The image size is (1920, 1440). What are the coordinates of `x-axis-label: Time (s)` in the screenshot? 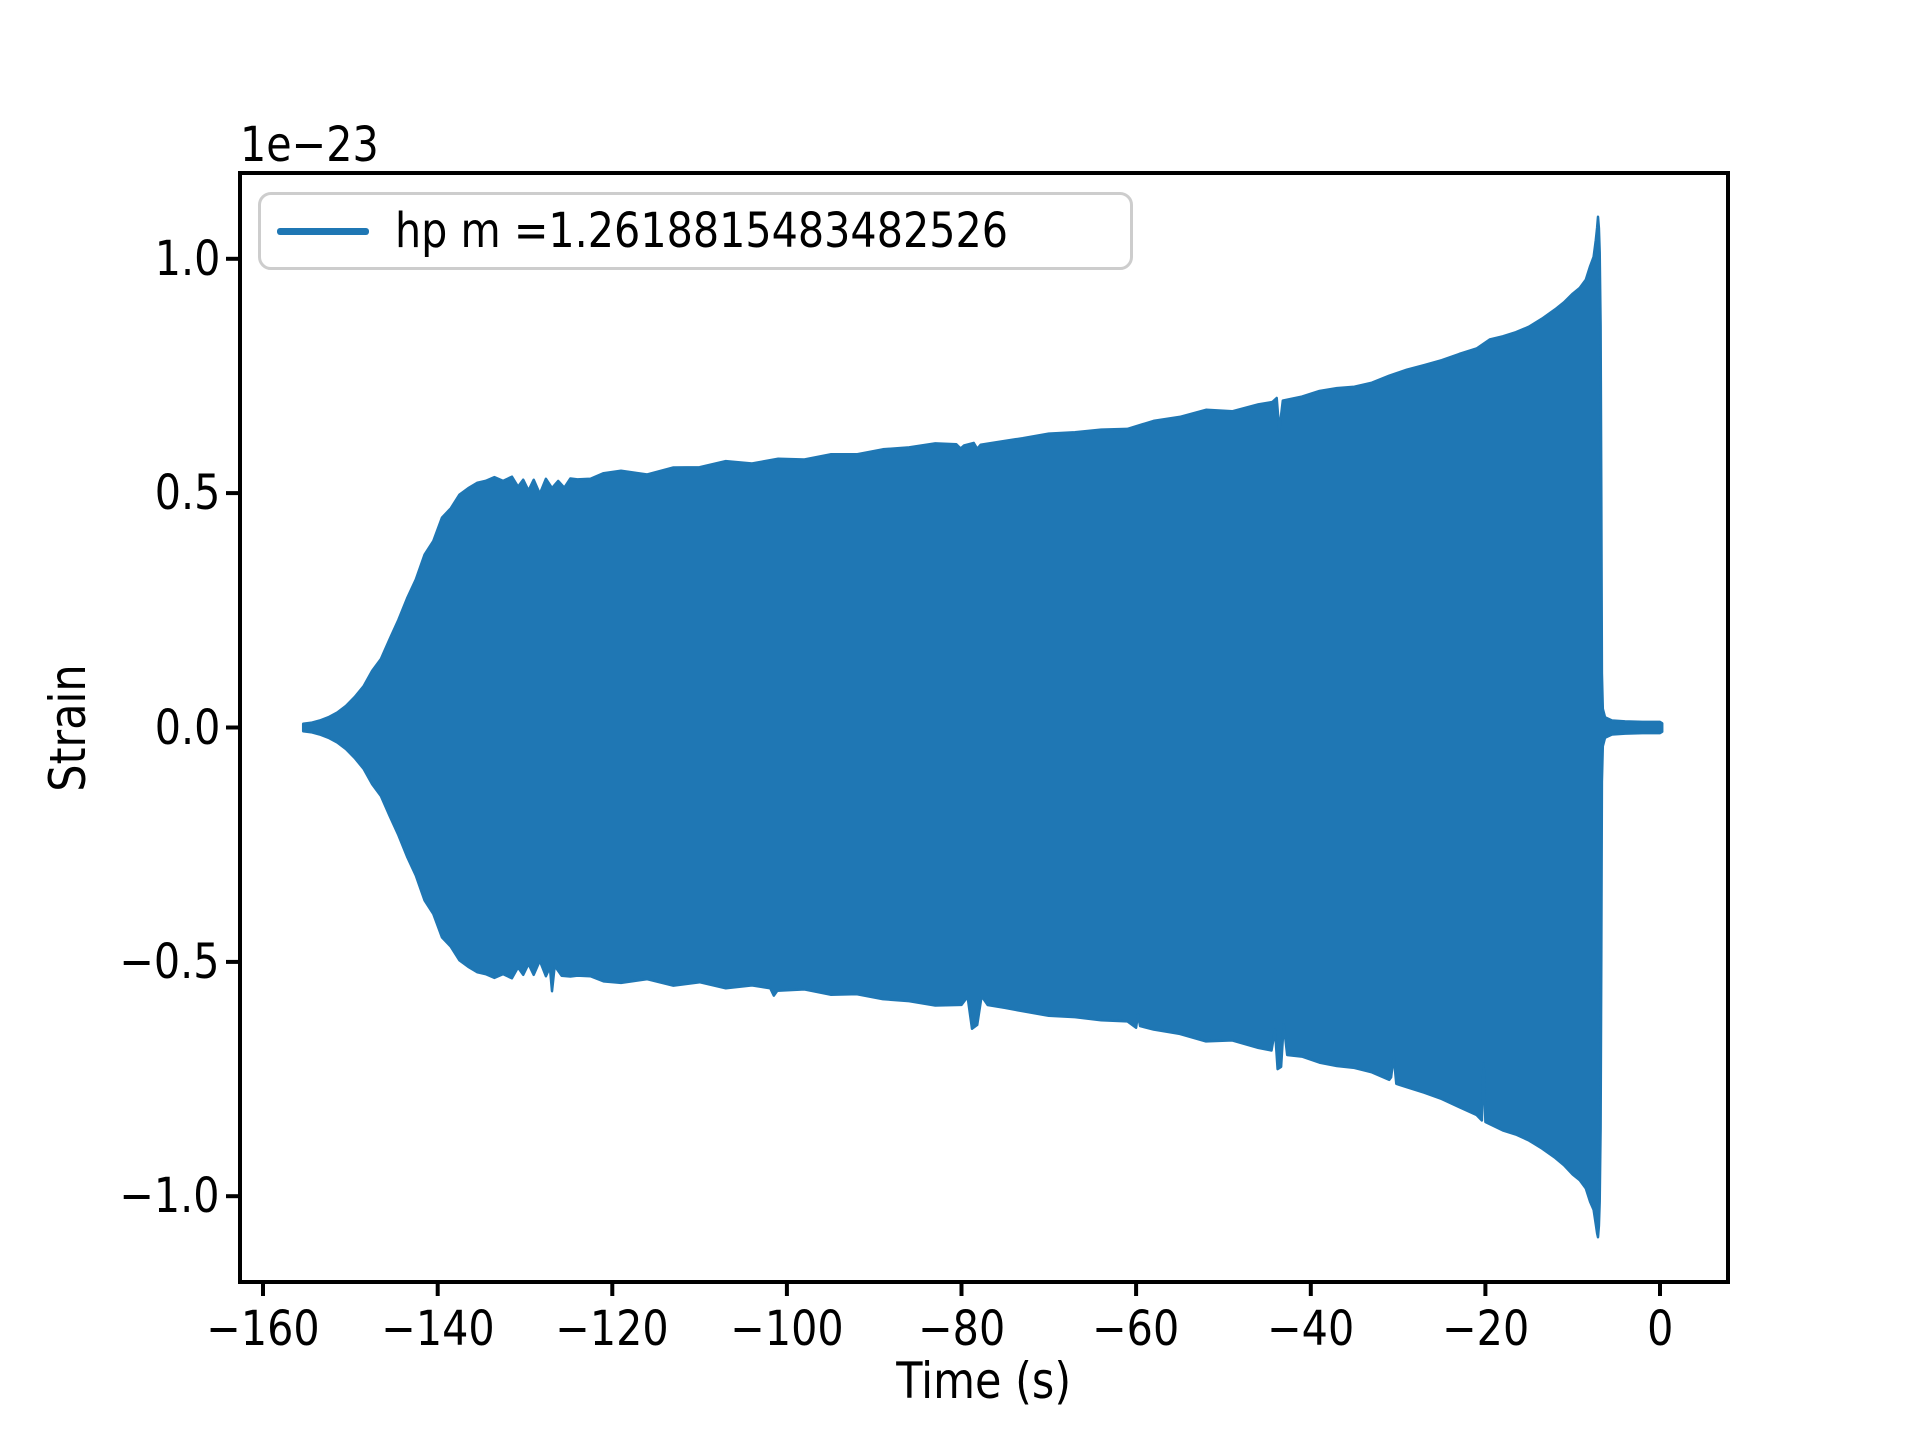 It's located at (984, 1381).